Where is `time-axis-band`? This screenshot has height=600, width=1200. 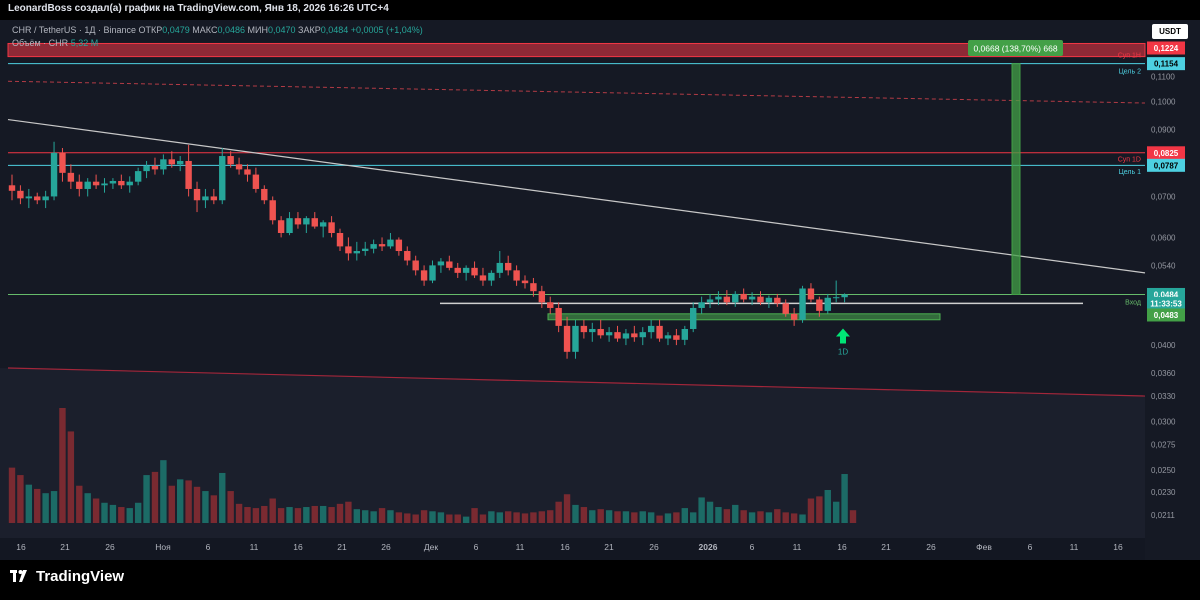 time-axis-band is located at coordinates (572, 549).